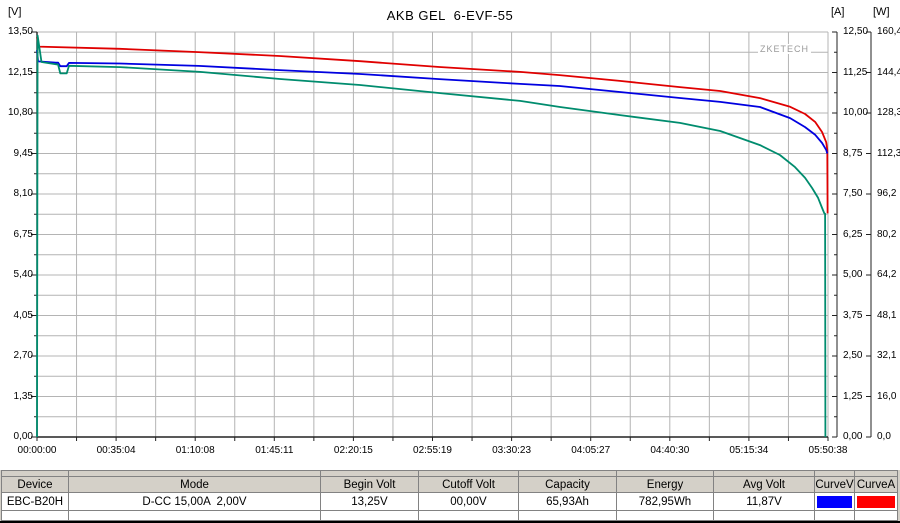  I want to click on v-axis-tick-label: 12,15, so click(20, 72).